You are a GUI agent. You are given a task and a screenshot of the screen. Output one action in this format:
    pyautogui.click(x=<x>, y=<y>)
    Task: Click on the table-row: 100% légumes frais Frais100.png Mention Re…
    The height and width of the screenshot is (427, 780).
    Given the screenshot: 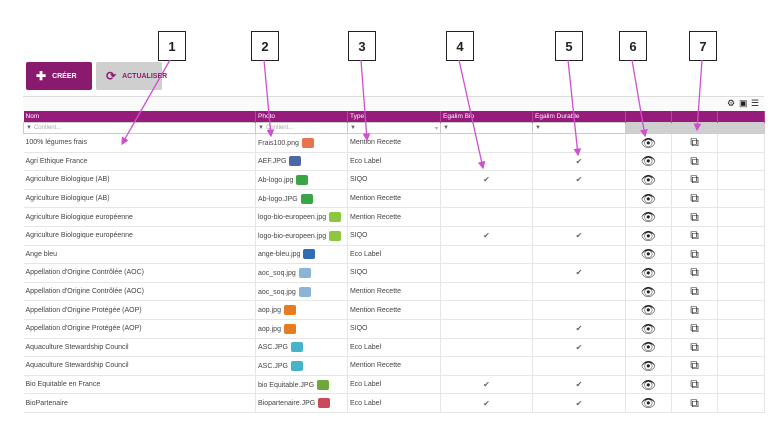 What is the action you would take?
    pyautogui.click(x=394, y=143)
    